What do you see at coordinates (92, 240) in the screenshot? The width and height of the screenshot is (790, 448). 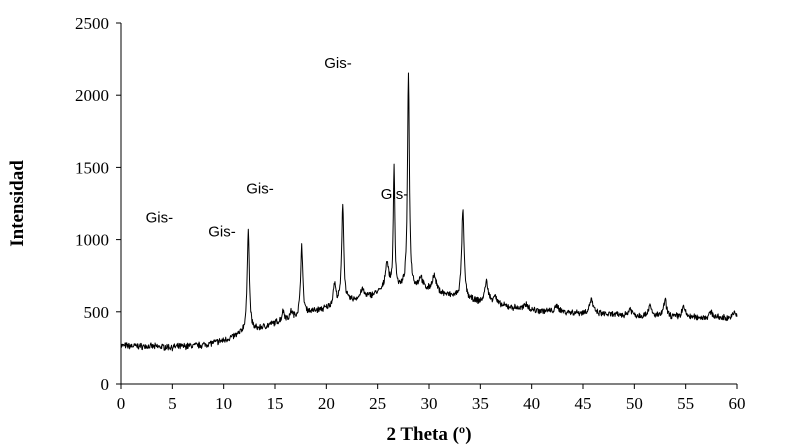 I see `y-tick-label: 1000` at bounding box center [92, 240].